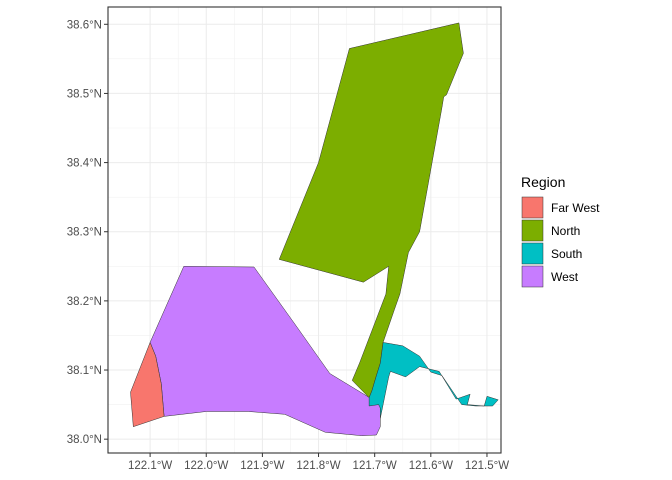 The width and height of the screenshot is (672, 480). Describe the element at coordinates (566, 254) in the screenshot. I see `legend-label: South` at that location.